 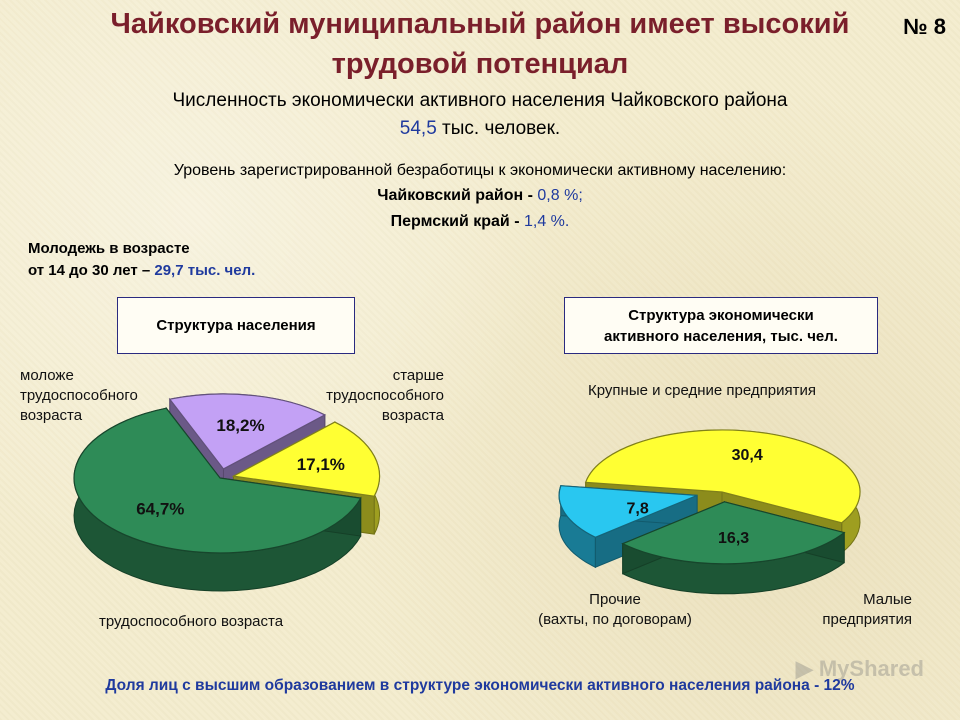 What do you see at coordinates (321, 464) in the screenshot?
I see `pie-value-label-3: 17,1%` at bounding box center [321, 464].